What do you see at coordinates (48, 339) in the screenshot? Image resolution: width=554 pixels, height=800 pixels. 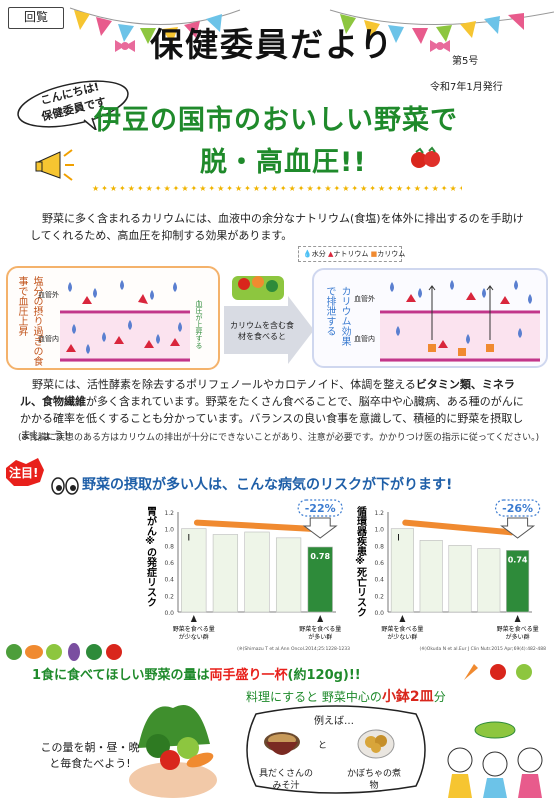 I see `label-inside: 血管内` at bounding box center [48, 339].